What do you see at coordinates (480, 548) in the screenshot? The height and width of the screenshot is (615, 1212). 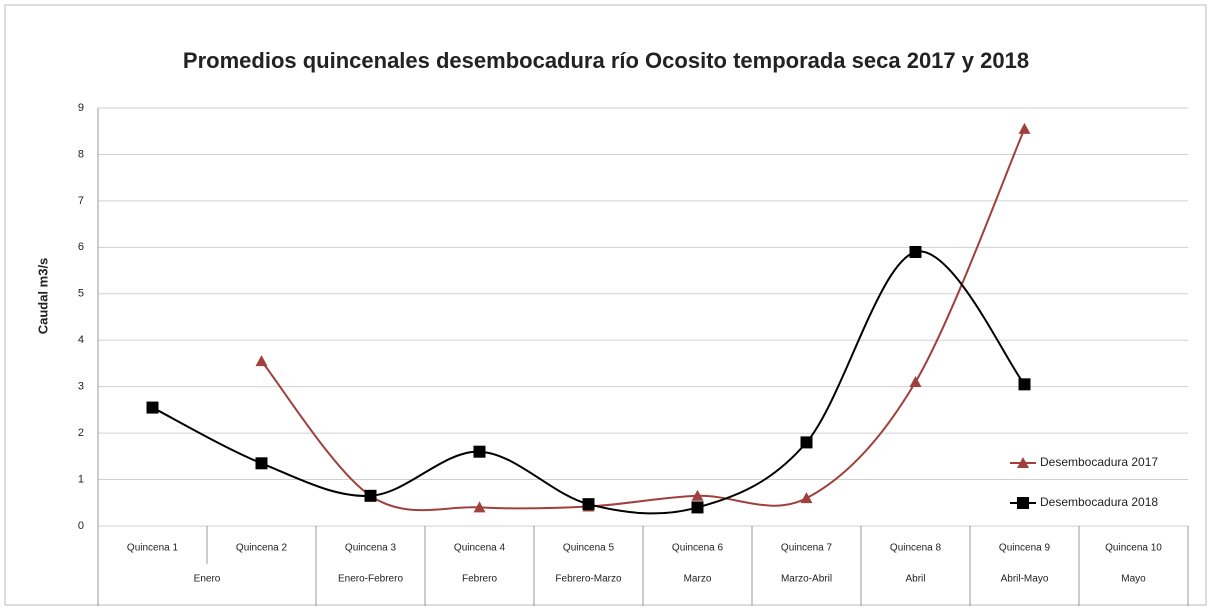 I see `x-tick-label: Quincena 4` at bounding box center [480, 548].